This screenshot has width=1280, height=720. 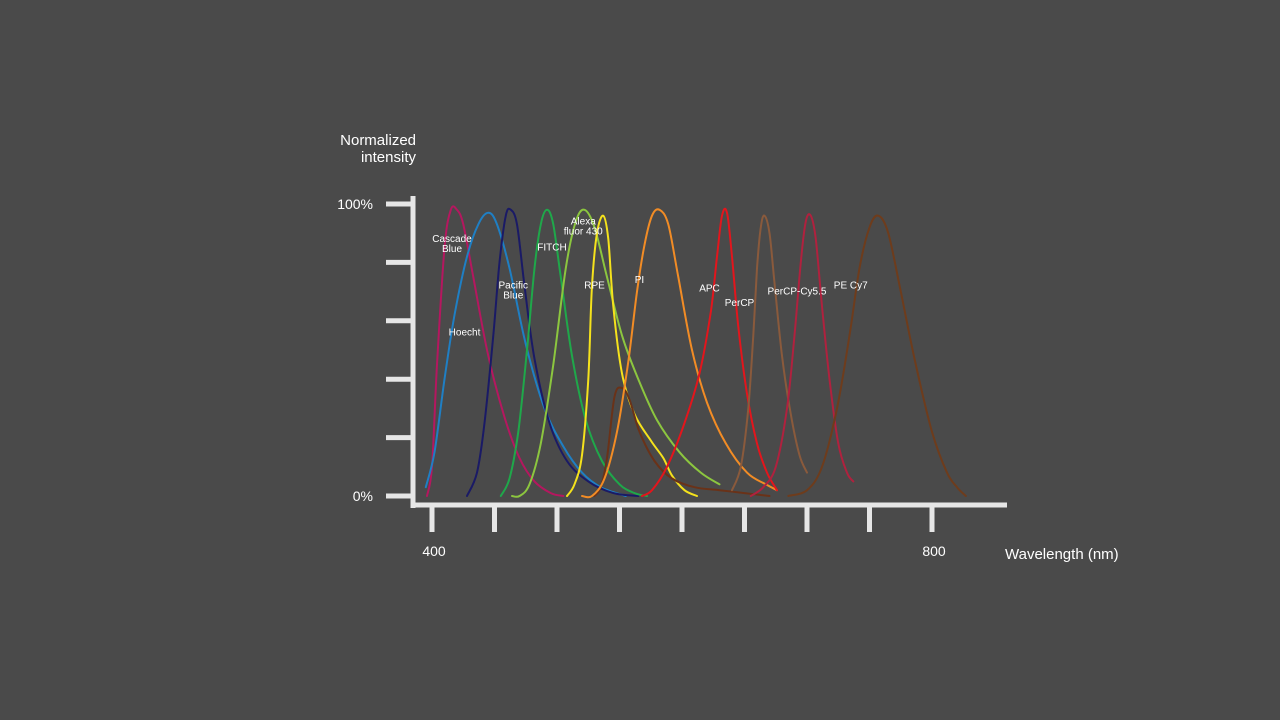 I want to click on x-tick-label: 400, so click(x=434, y=551).